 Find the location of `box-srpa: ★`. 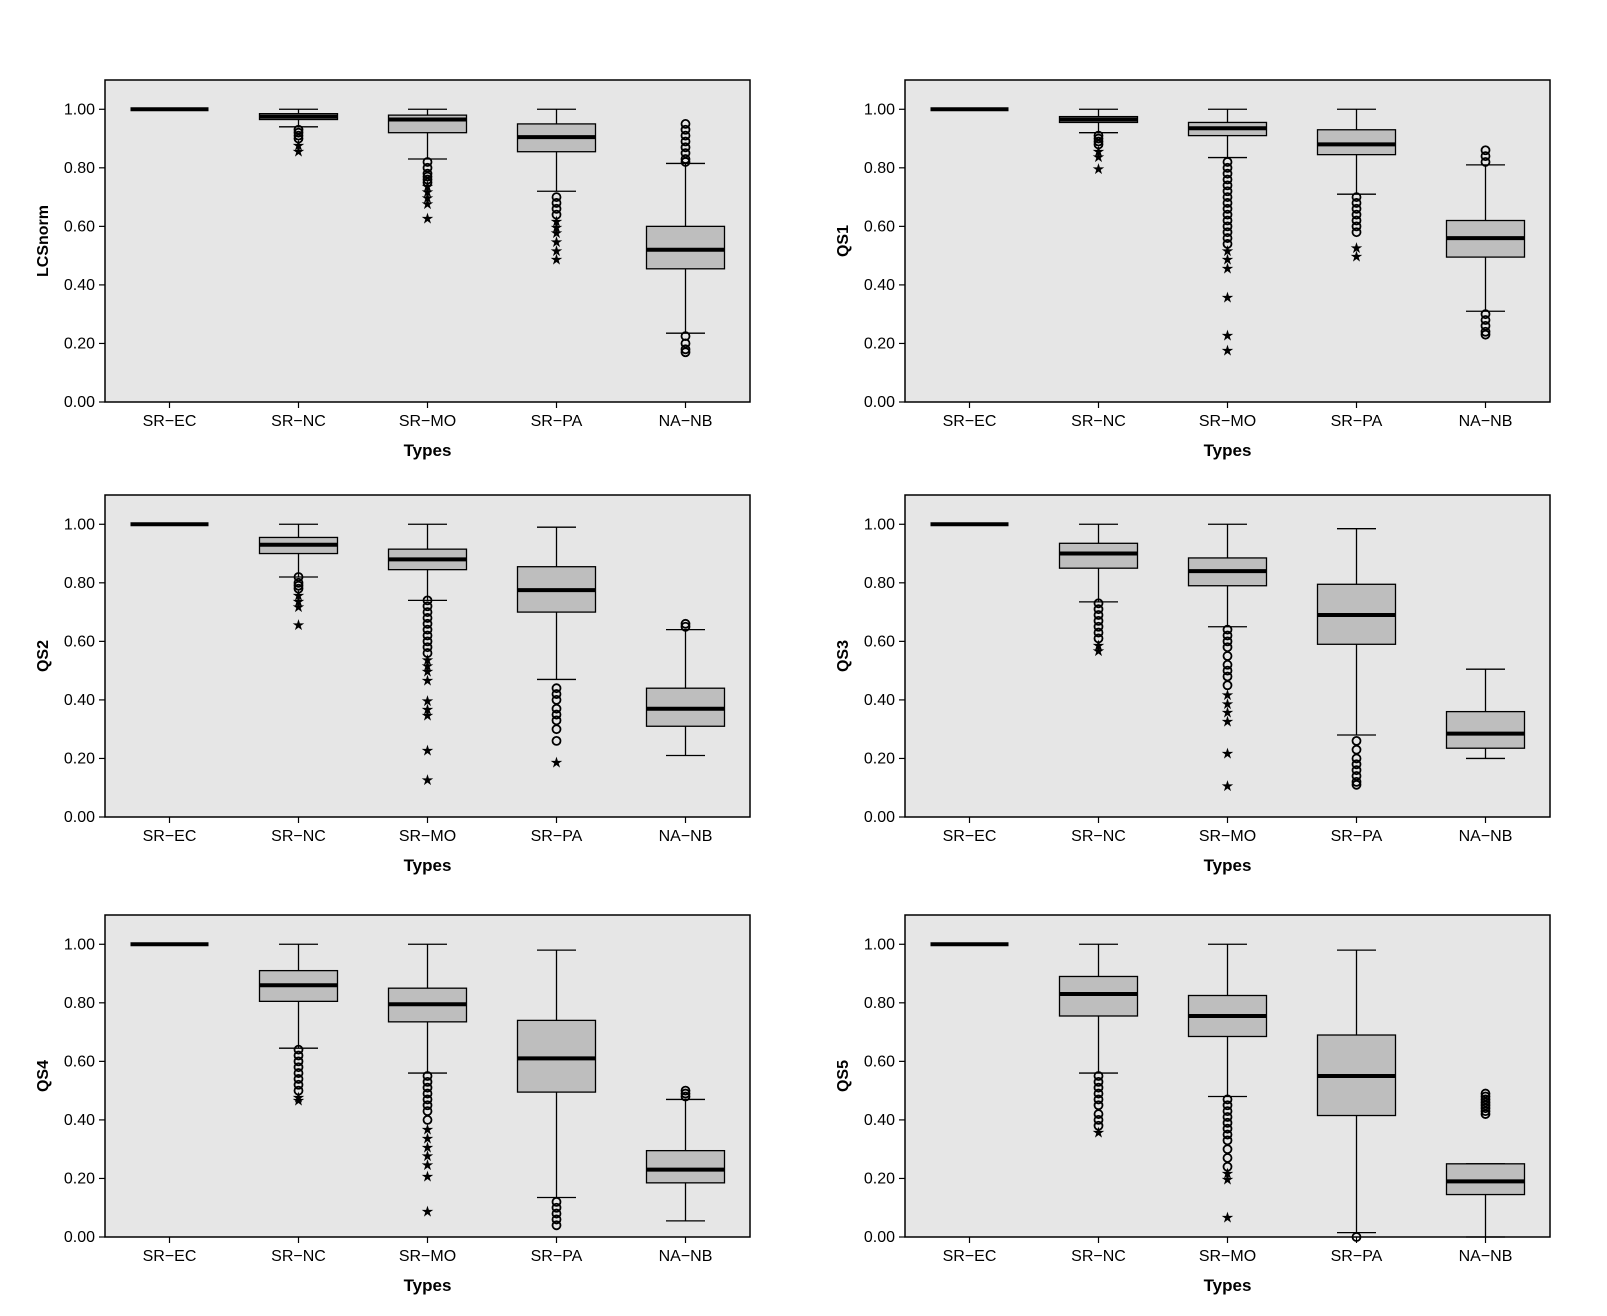

box-srpa: ★ is located at coordinates (556, 648).